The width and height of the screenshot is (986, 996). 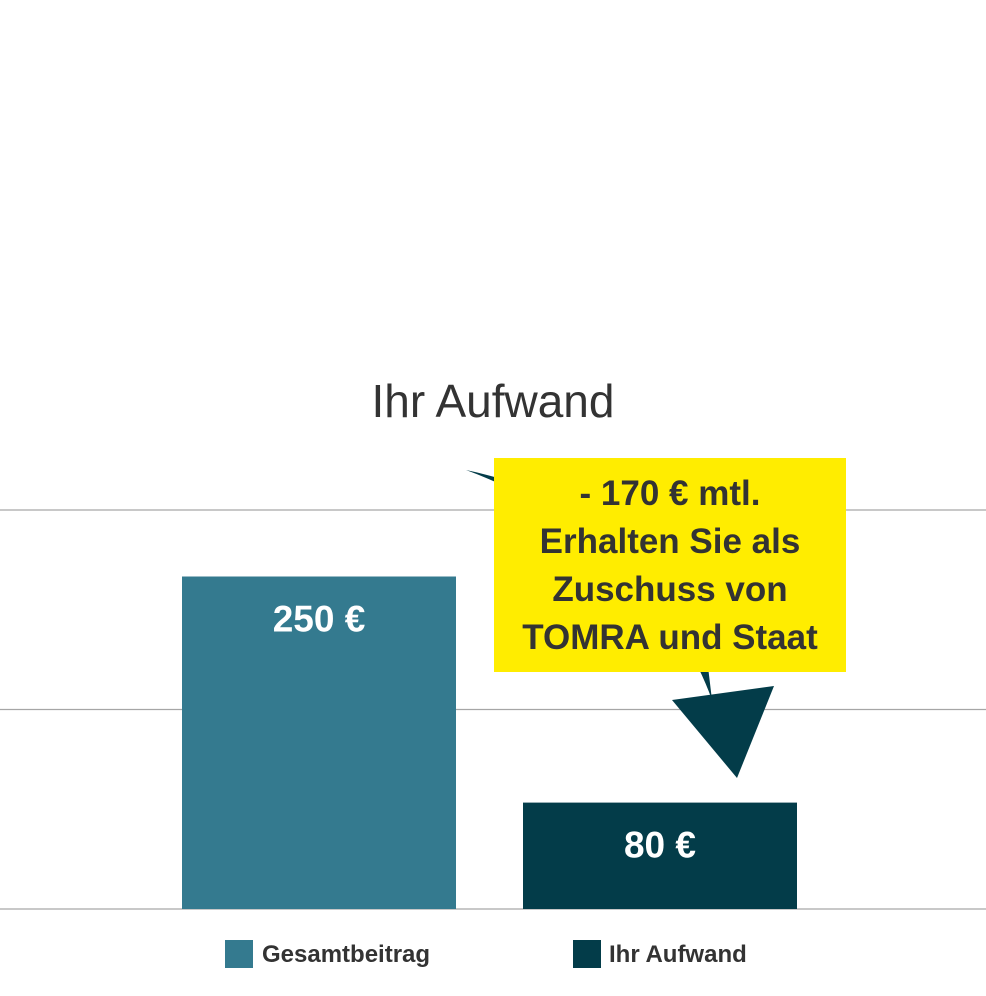 I want to click on callout-line-4: TOMRA und Staat, so click(x=670, y=637).